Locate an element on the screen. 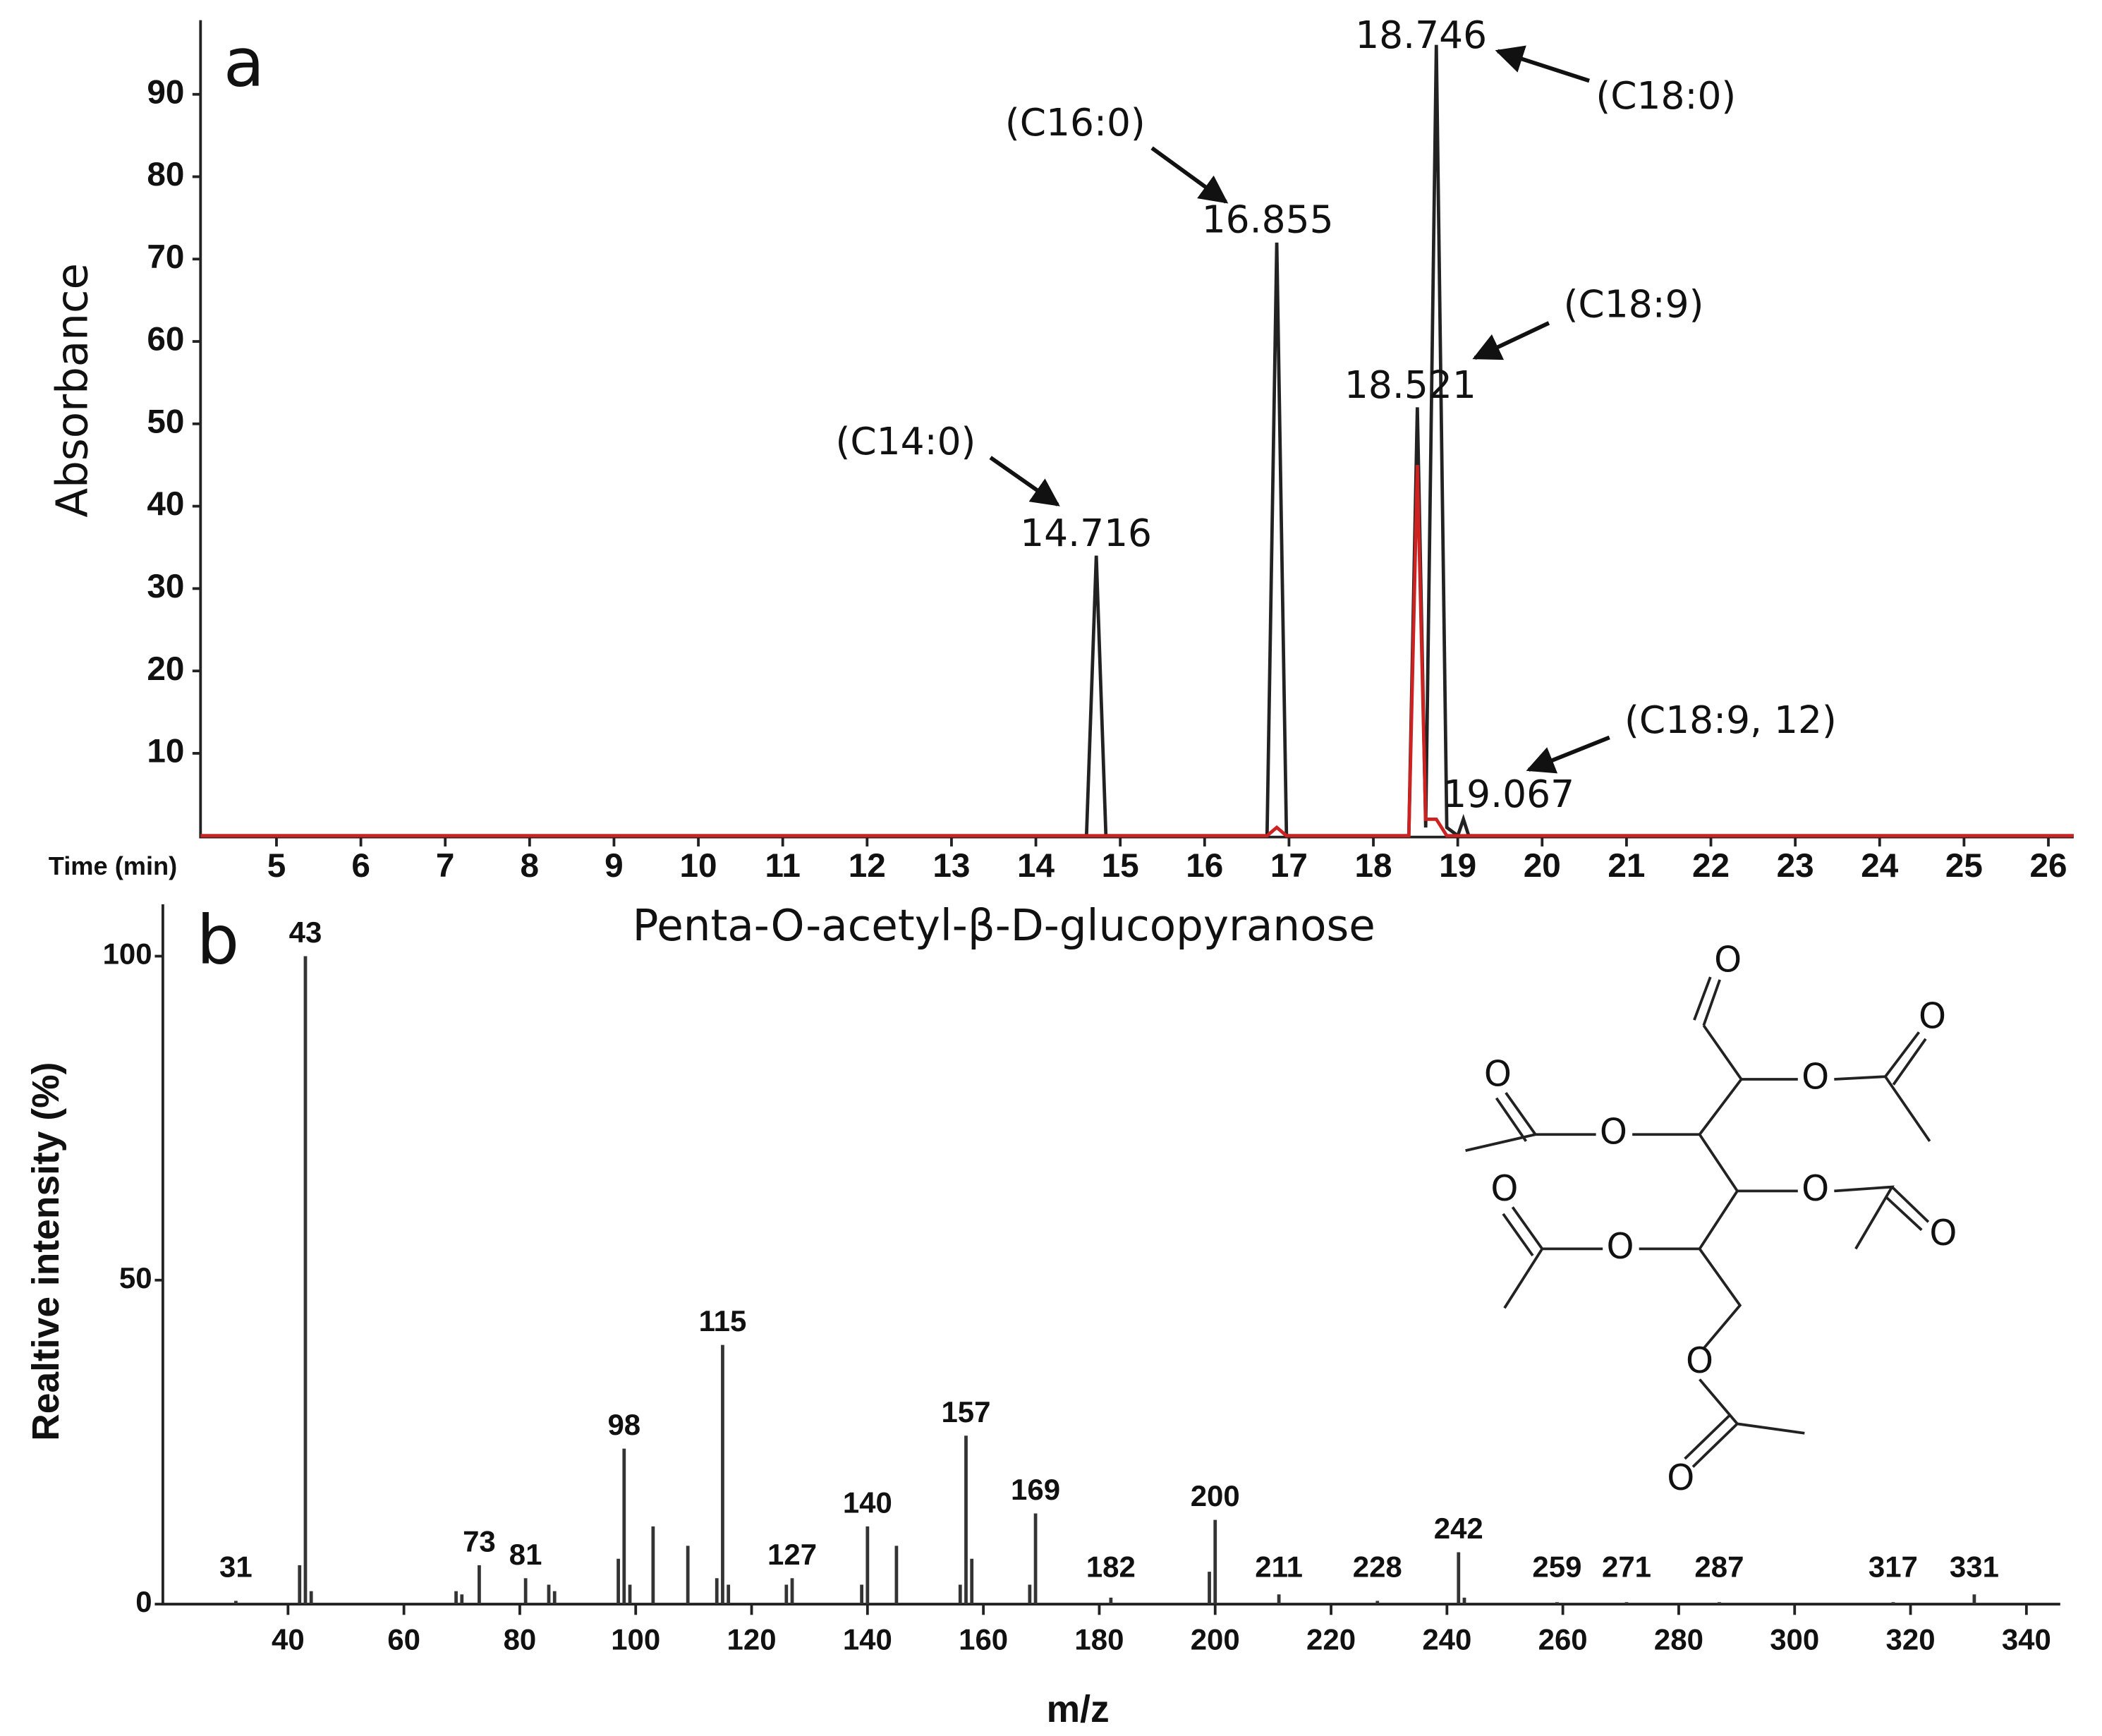 Image resolution: width=2102 pixels, height=1736 pixels. peak-label: 331 is located at coordinates (1975, 1567).